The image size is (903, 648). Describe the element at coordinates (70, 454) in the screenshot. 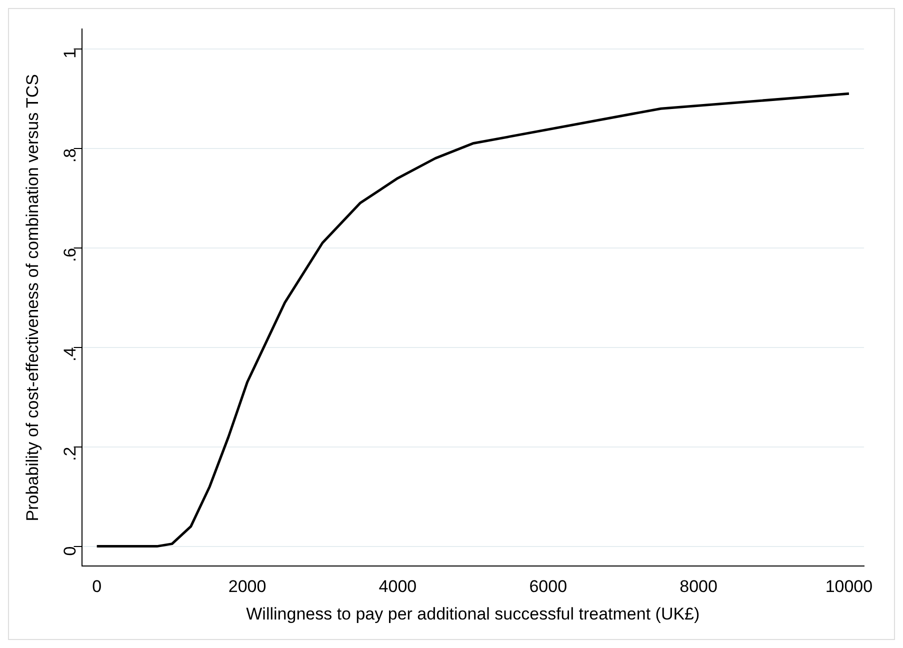

I see `y-tick-label: .2` at that location.